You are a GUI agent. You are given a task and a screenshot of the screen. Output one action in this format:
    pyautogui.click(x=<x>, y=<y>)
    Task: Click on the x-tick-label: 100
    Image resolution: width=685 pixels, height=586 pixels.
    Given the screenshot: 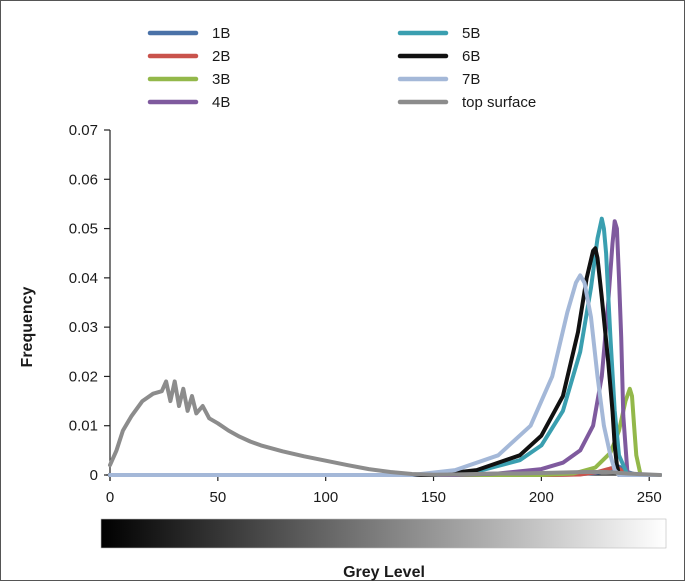 What is the action you would take?
    pyautogui.click(x=325, y=497)
    